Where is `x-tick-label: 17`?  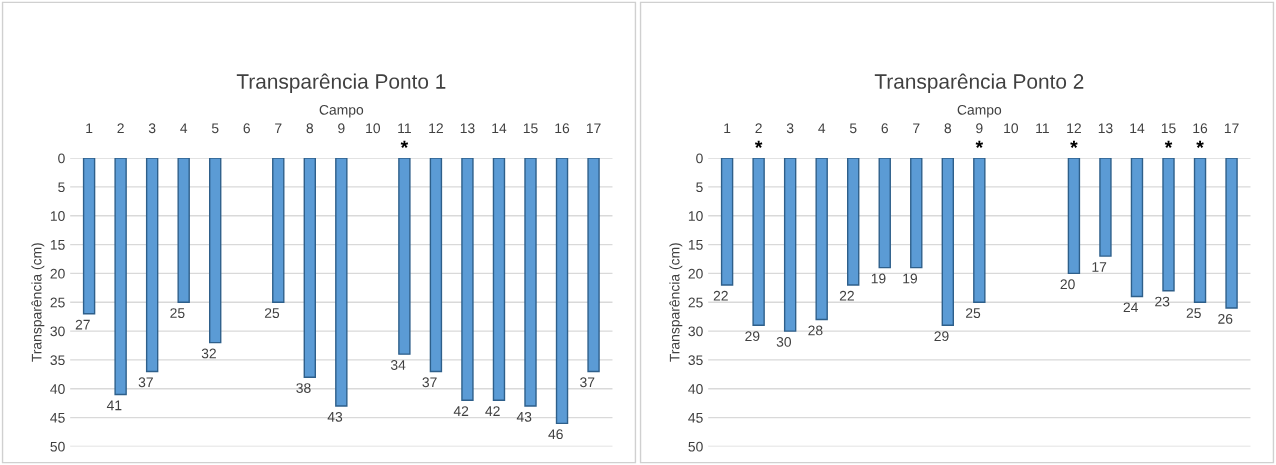 x-tick-label: 17 is located at coordinates (1231, 128).